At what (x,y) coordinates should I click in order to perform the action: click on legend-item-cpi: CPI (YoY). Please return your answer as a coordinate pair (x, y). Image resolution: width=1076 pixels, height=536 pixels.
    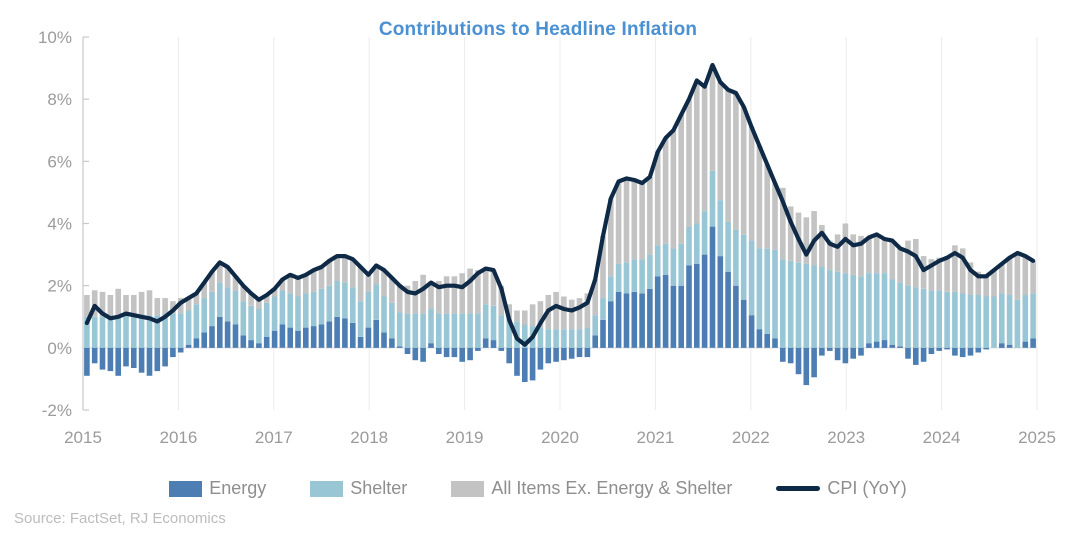
    Looking at the image, I should click on (841, 488).